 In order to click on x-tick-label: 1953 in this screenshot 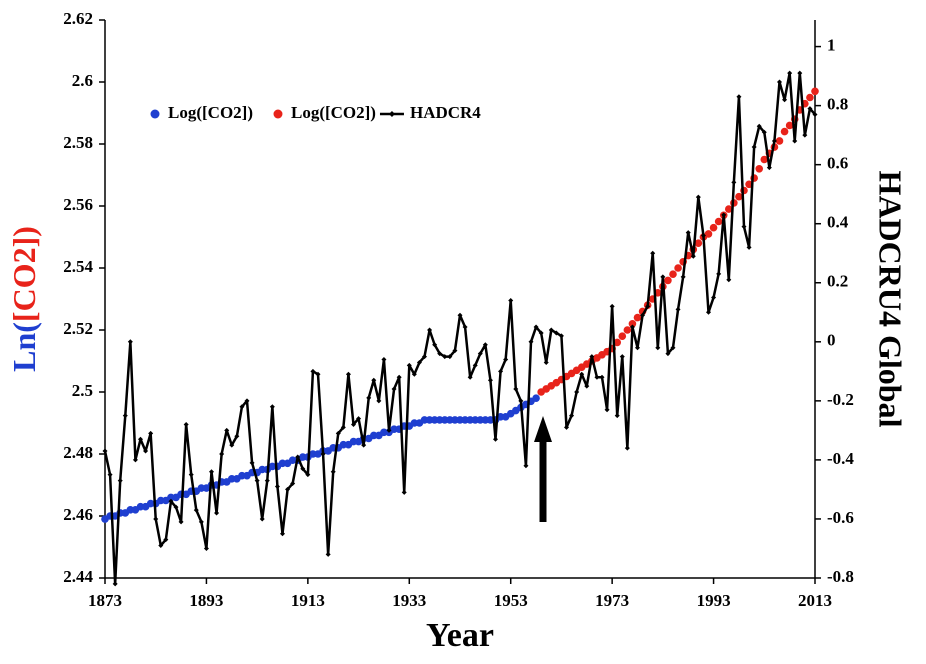, I will do `click(511, 600)`.